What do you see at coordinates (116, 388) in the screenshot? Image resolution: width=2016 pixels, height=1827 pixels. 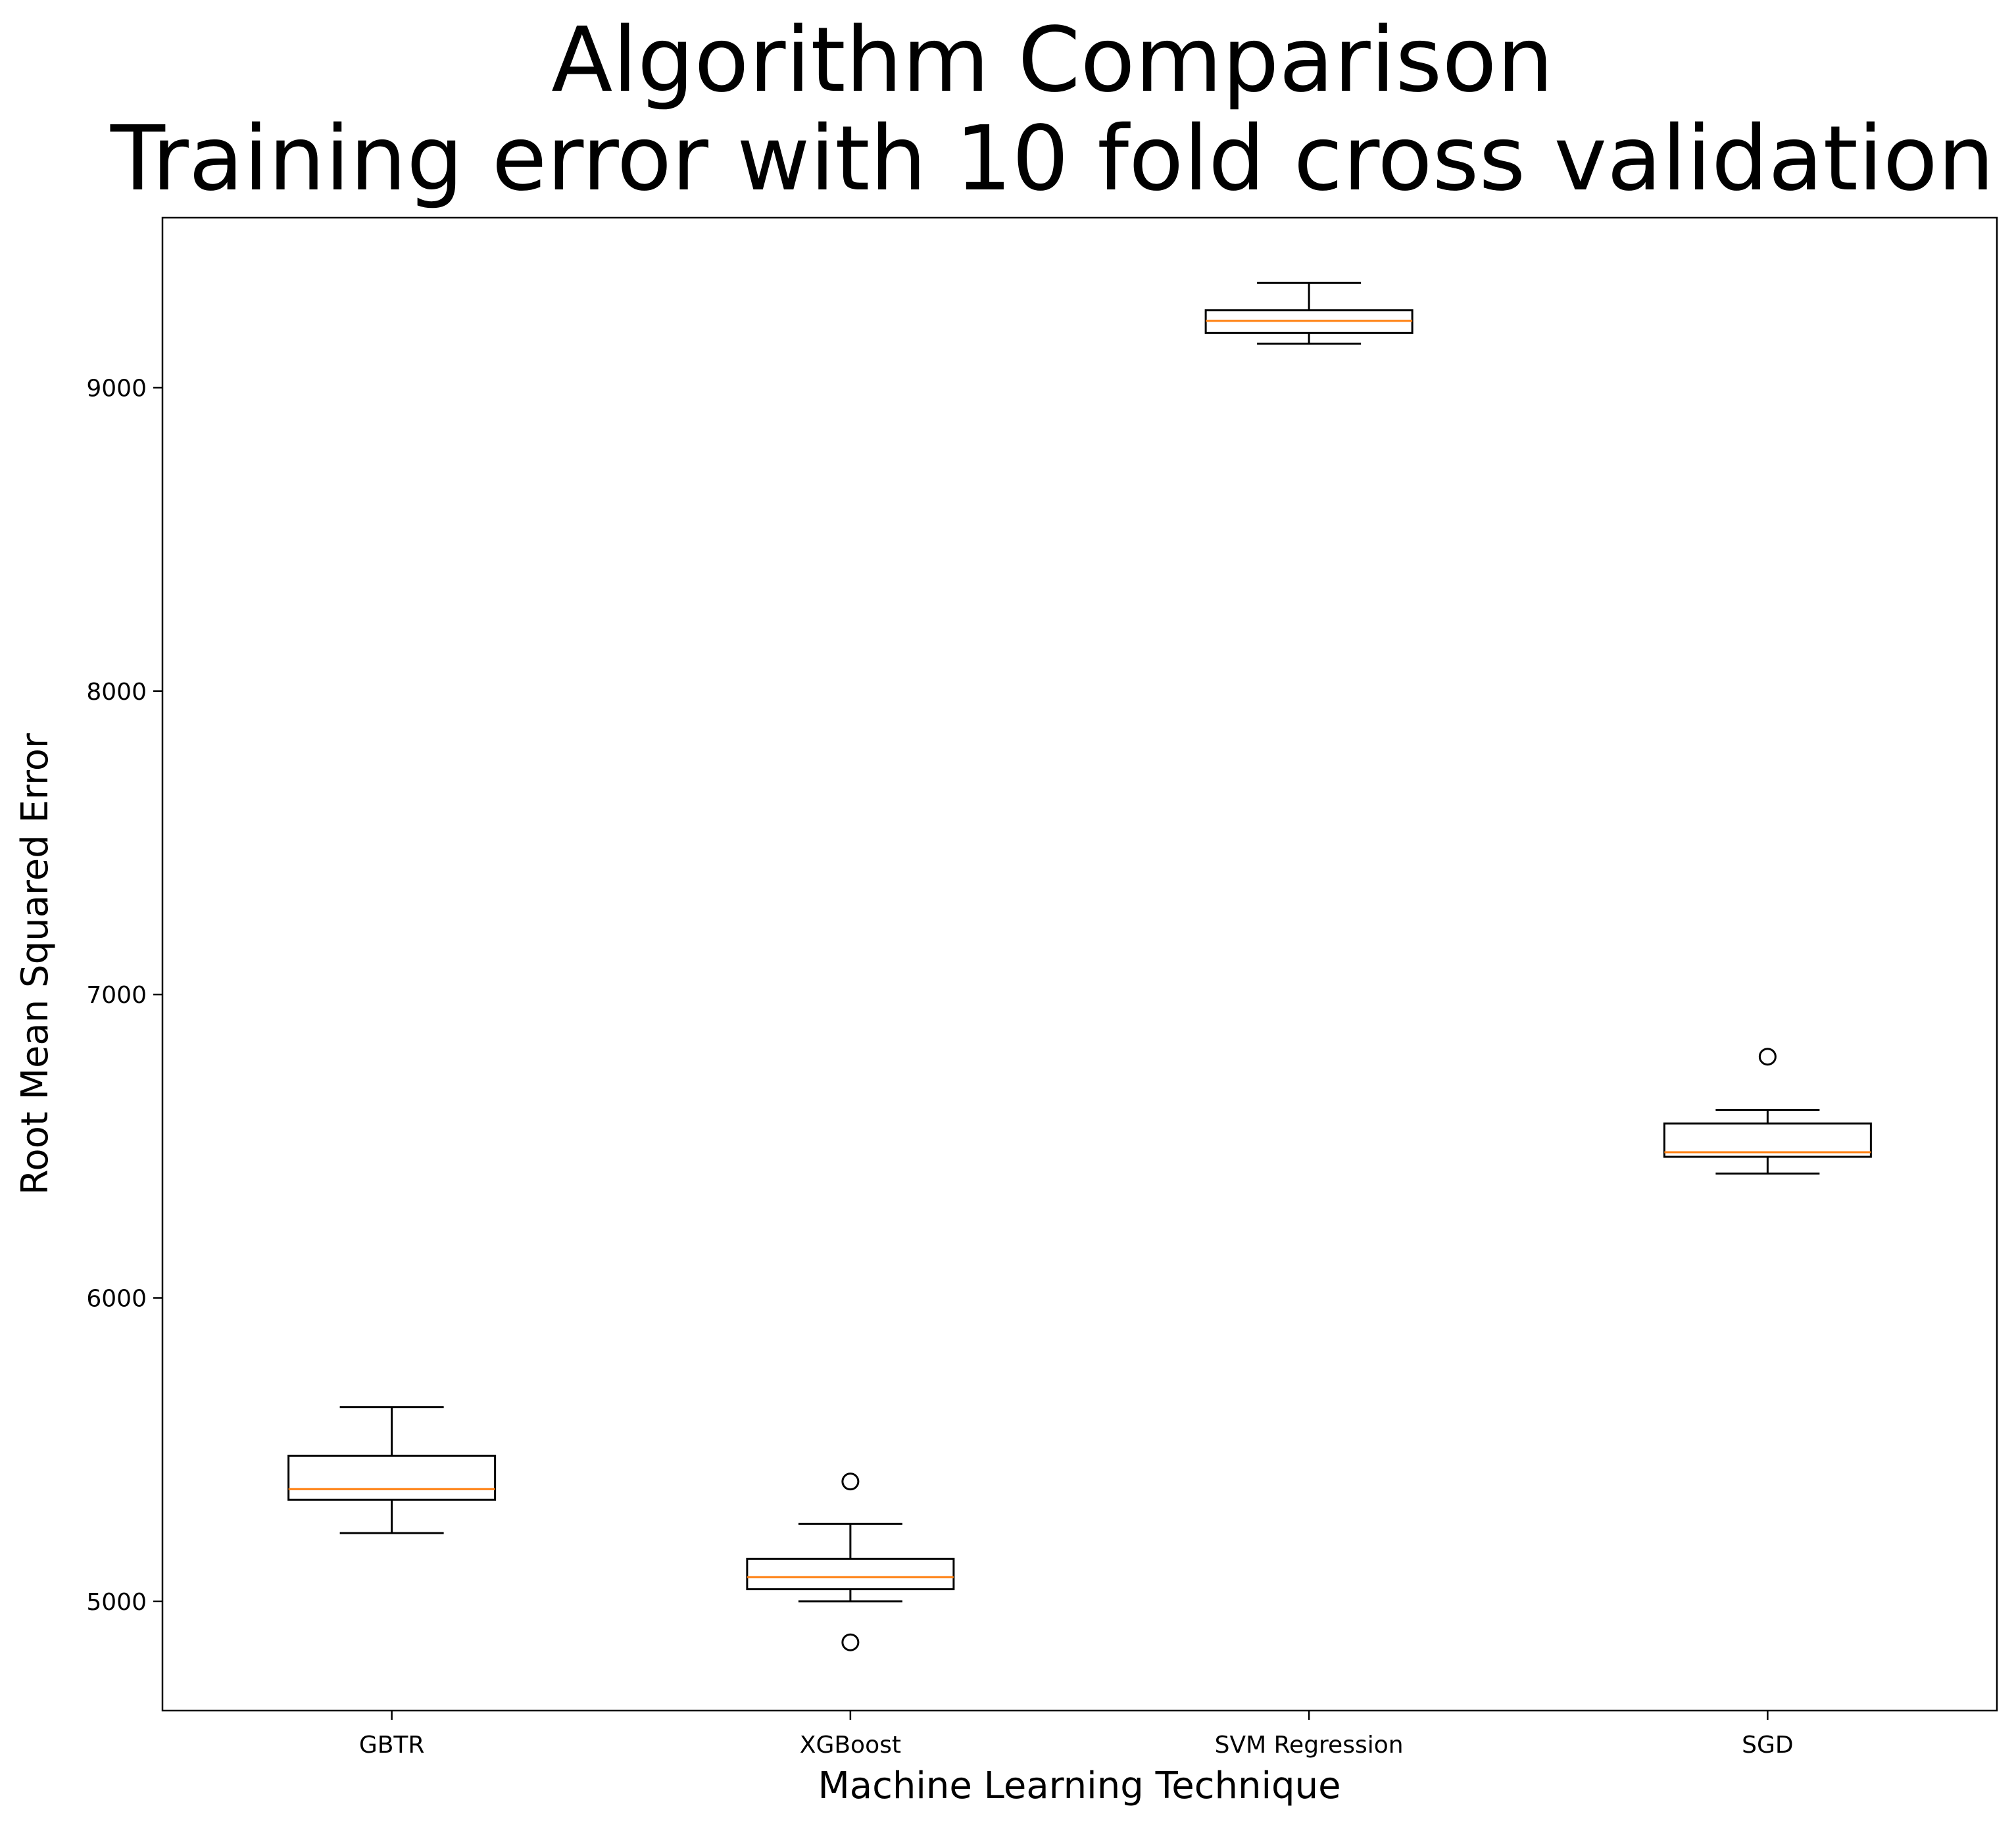 I see `y-tick-label: 9000` at bounding box center [116, 388].